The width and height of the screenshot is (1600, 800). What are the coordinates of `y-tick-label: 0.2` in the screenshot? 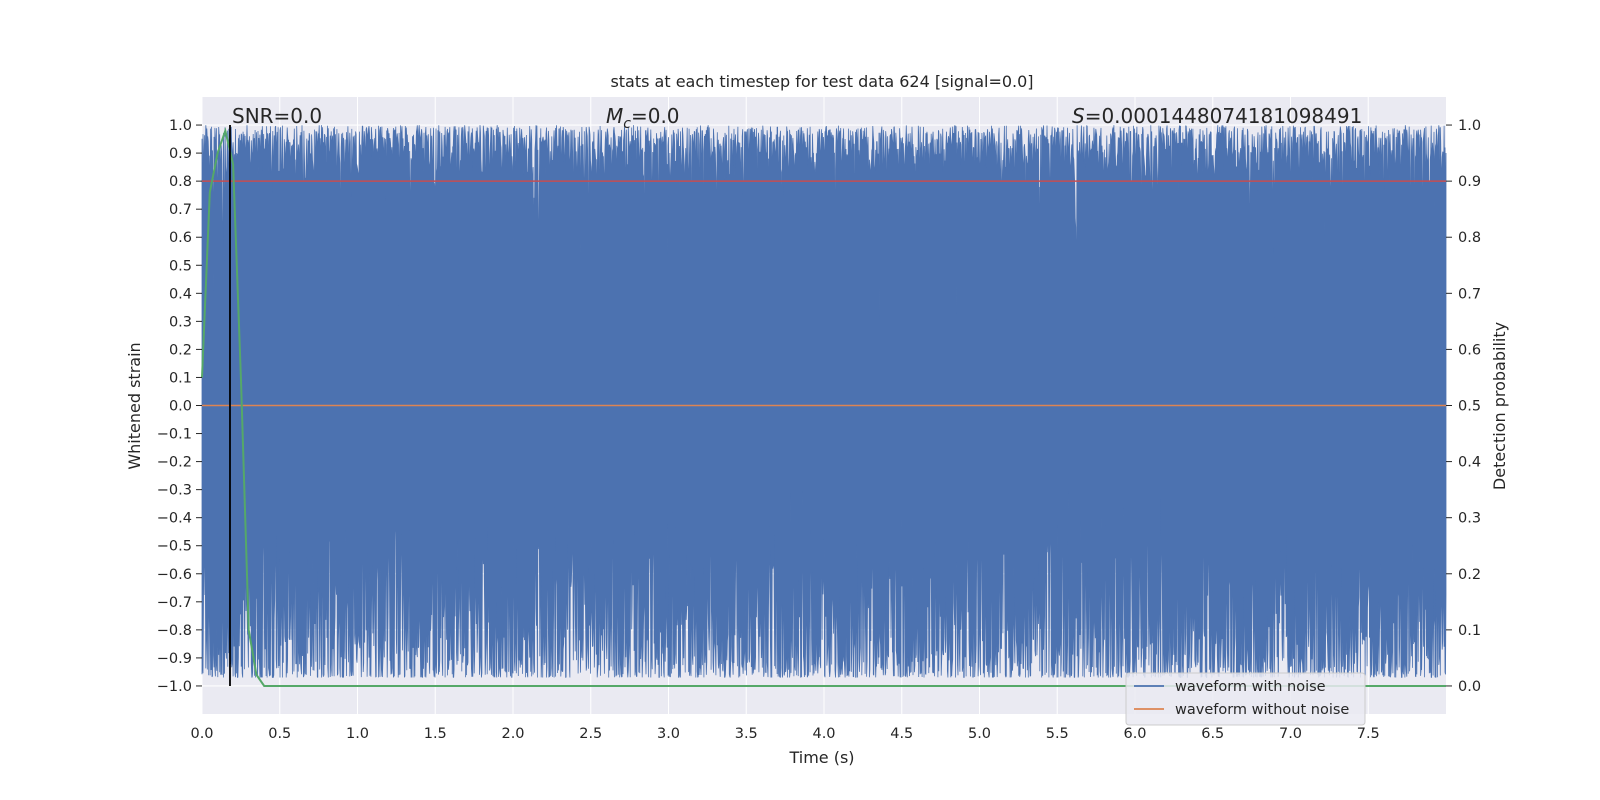 It's located at (180, 350).